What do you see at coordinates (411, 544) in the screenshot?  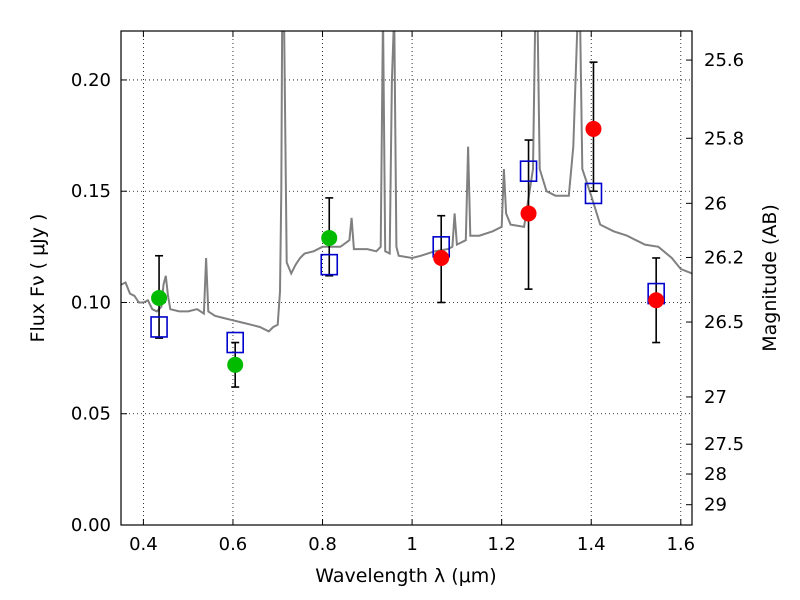 I see `x-tick-label: 1` at bounding box center [411, 544].